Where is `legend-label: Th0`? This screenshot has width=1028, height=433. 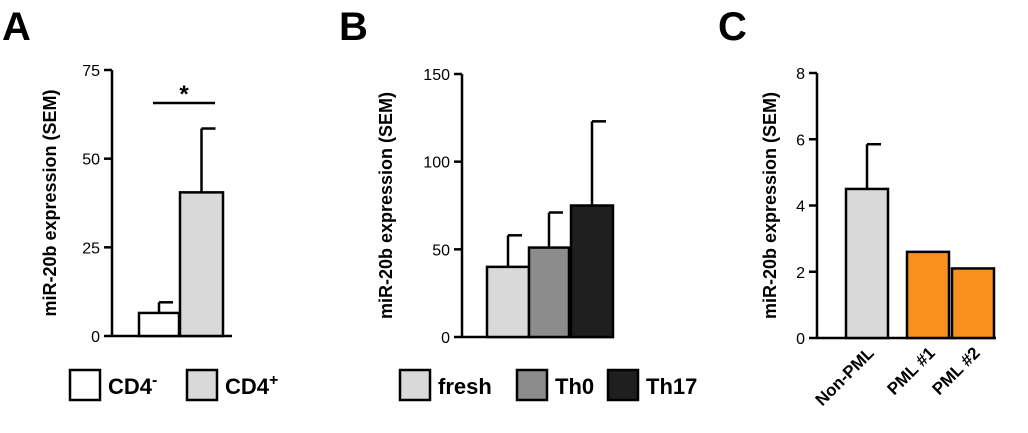
legend-label: Th0 is located at coordinates (574, 386).